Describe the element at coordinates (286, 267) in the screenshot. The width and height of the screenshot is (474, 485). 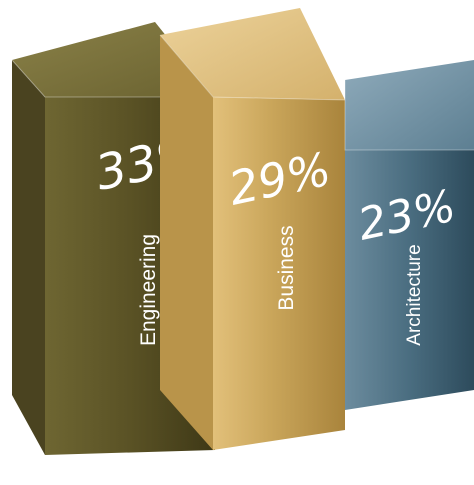
I see `category-label-business: Business` at that location.